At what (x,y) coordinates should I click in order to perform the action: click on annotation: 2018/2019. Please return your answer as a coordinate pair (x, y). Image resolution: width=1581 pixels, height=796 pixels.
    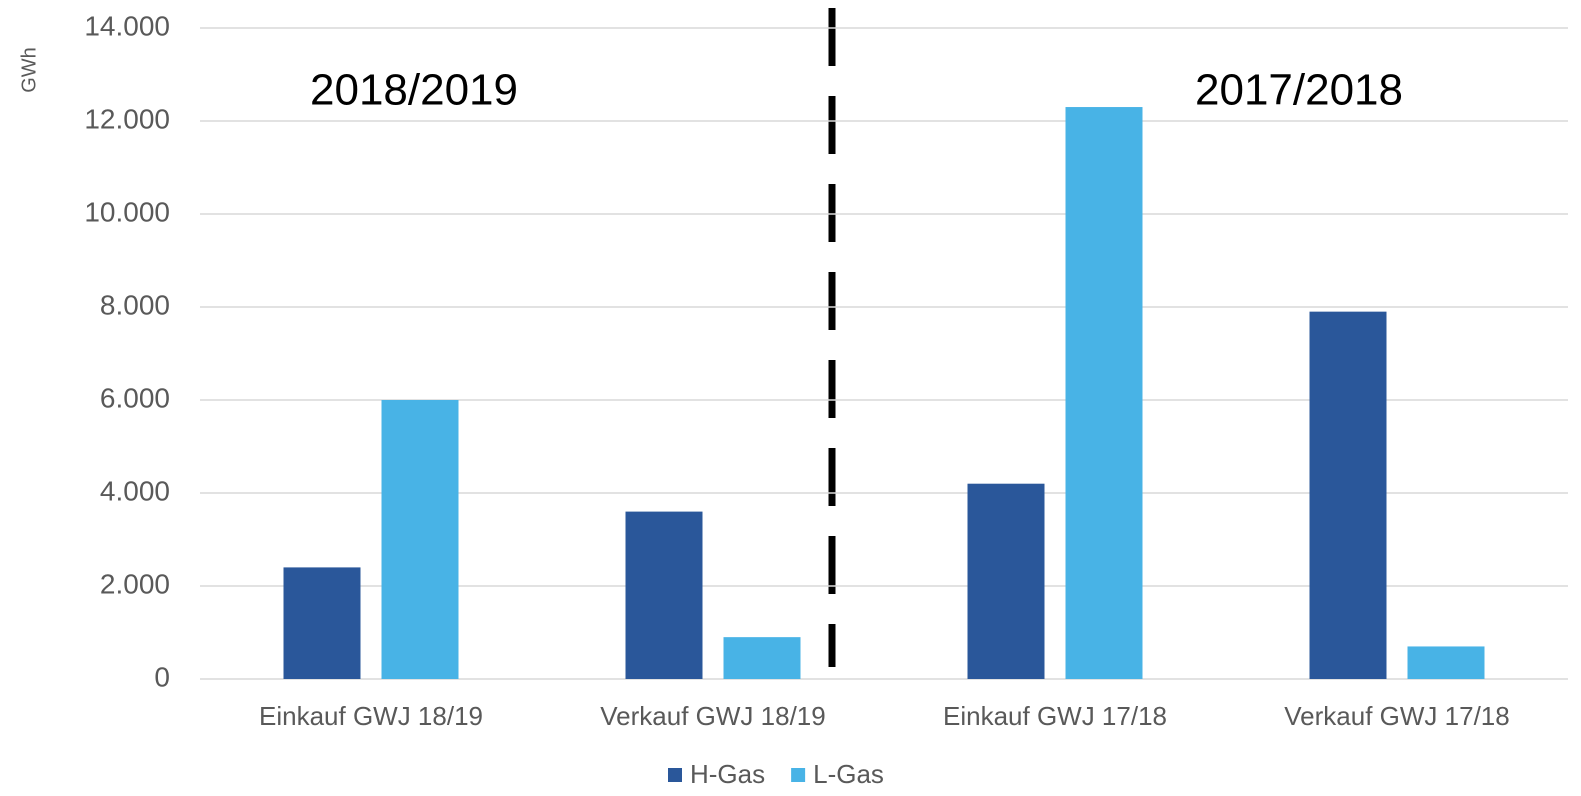
    Looking at the image, I should click on (414, 90).